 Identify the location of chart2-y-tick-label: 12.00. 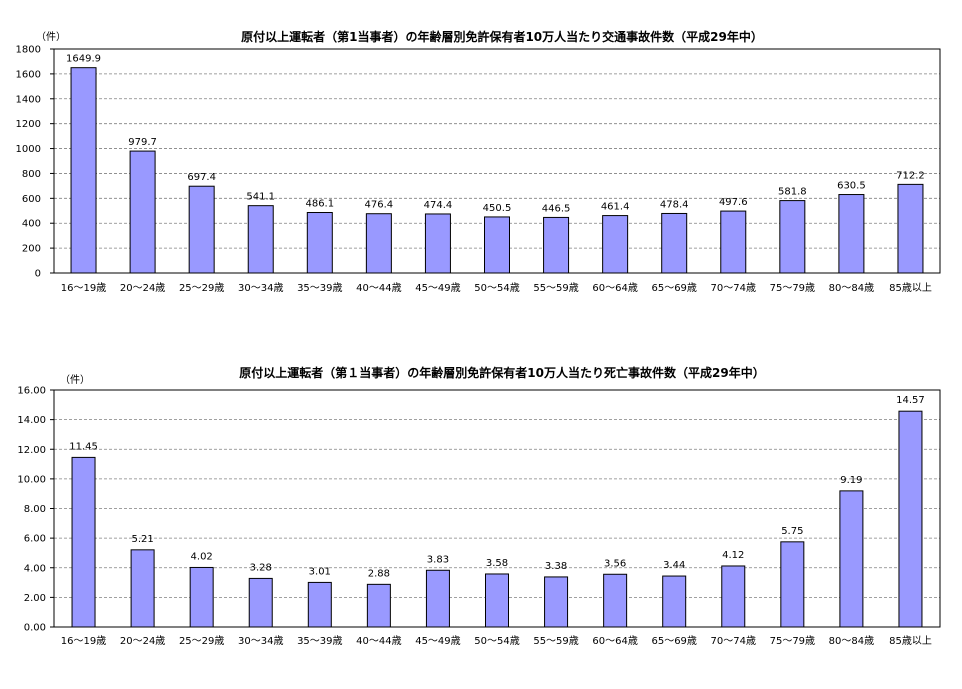
(31, 450).